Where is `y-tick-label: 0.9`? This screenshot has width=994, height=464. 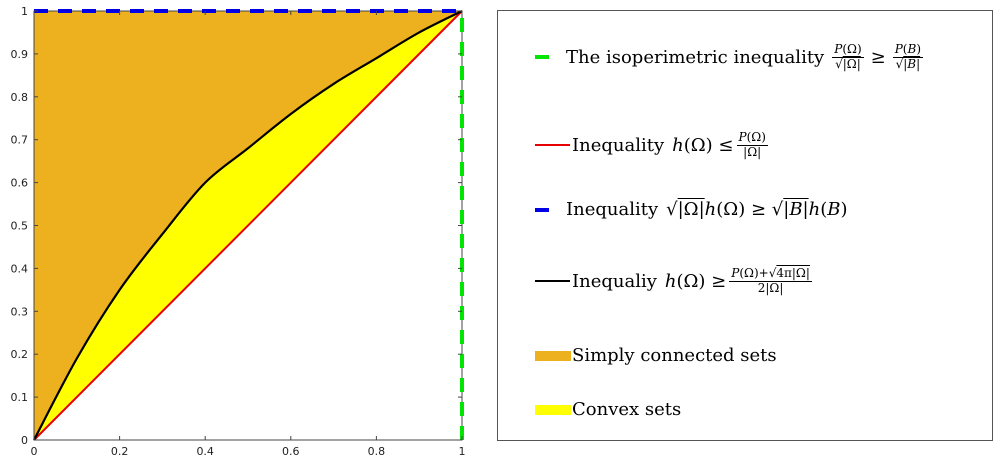 y-tick-label: 0.9 is located at coordinates (20, 54).